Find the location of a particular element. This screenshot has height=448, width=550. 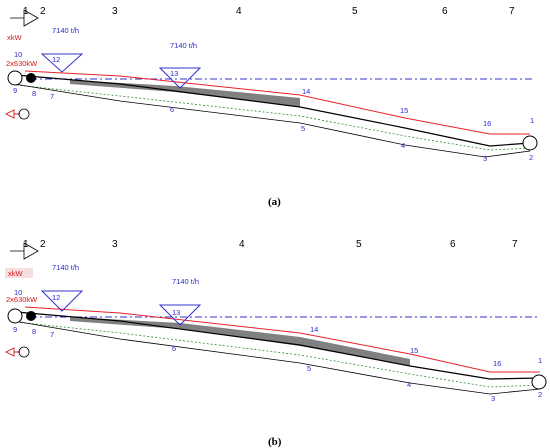

panel-caption: (a) is located at coordinates (274, 202).